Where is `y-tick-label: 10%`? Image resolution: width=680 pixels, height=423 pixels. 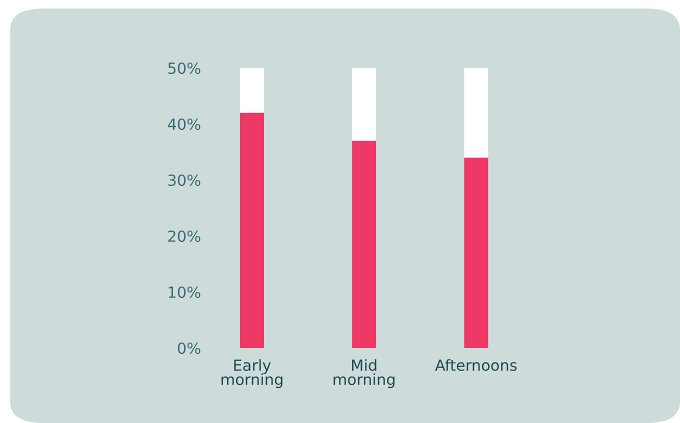
y-tick-label: 10% is located at coordinates (184, 292).